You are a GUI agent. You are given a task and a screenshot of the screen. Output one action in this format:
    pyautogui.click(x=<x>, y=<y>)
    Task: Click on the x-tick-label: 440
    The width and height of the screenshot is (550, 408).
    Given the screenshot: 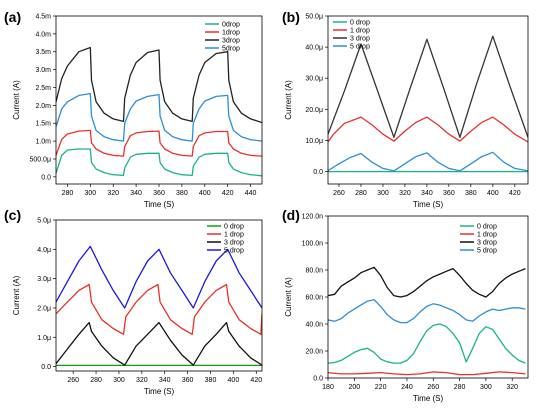 What is the action you would take?
    pyautogui.click(x=251, y=193)
    